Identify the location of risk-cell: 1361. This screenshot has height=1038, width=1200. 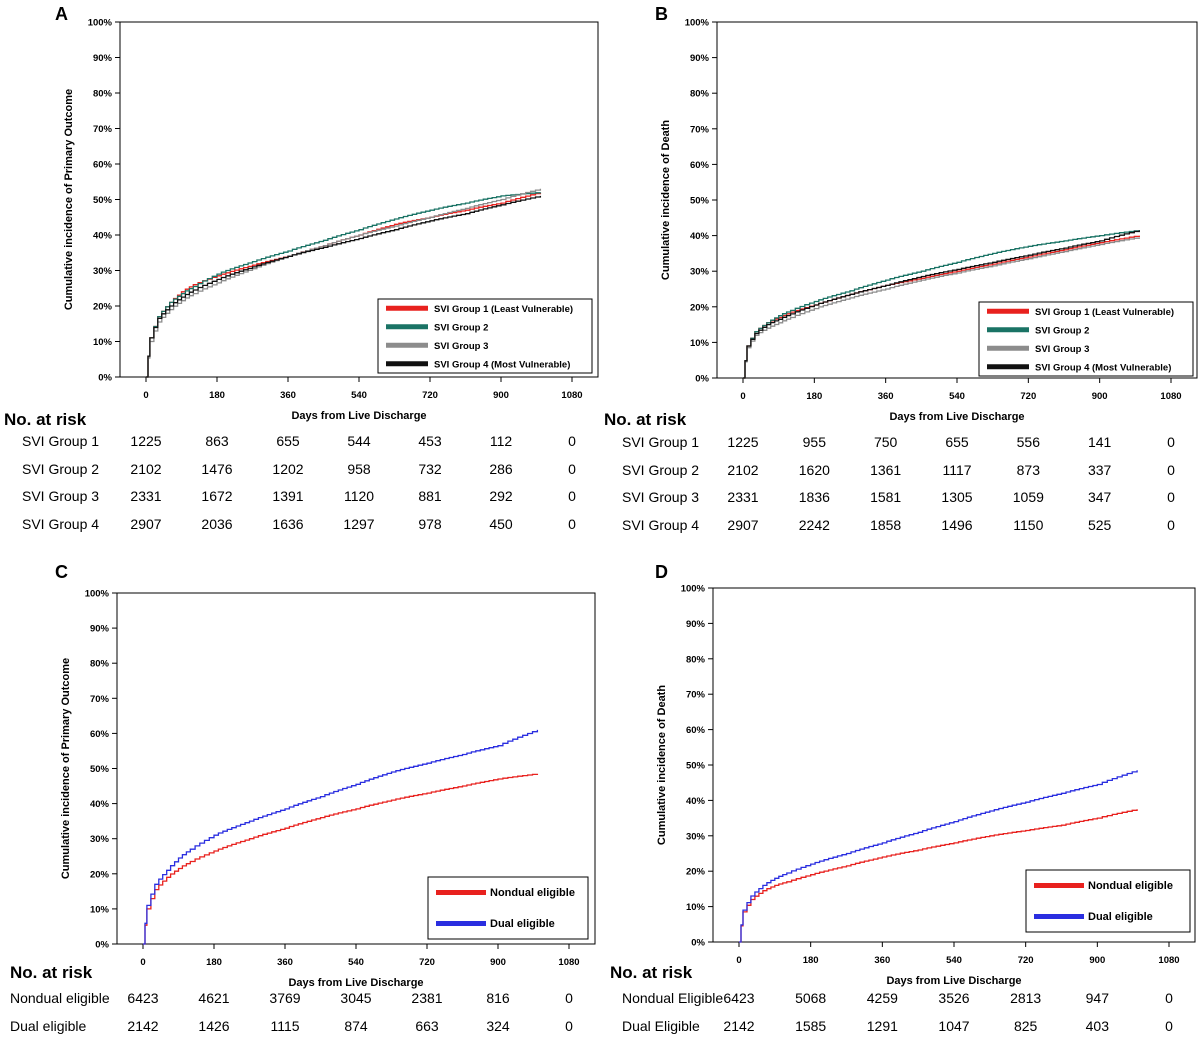
(886, 469).